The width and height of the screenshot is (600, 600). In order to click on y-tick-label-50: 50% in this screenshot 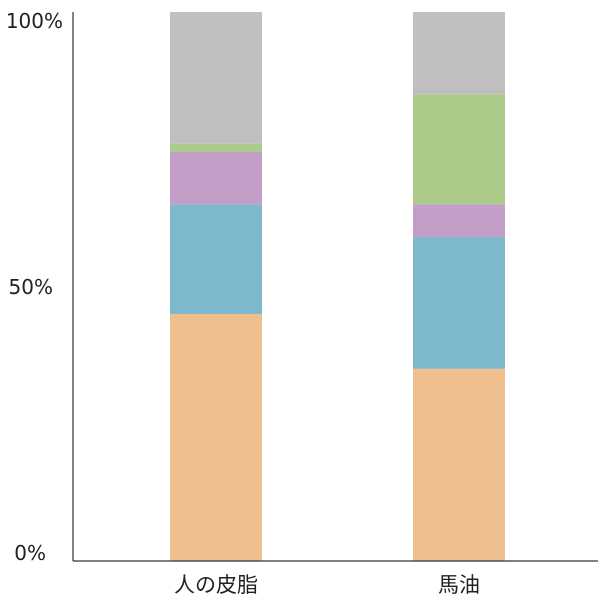, I will do `click(31, 287)`.